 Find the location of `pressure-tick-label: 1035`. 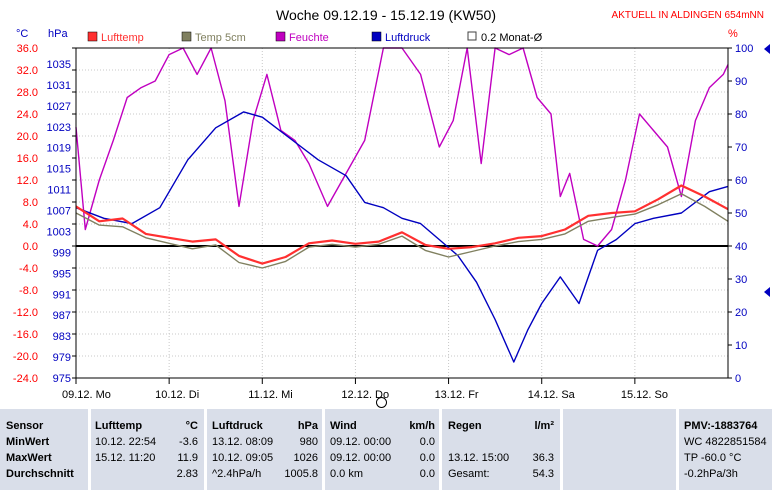

pressure-tick-label: 1035 is located at coordinates (59, 65).